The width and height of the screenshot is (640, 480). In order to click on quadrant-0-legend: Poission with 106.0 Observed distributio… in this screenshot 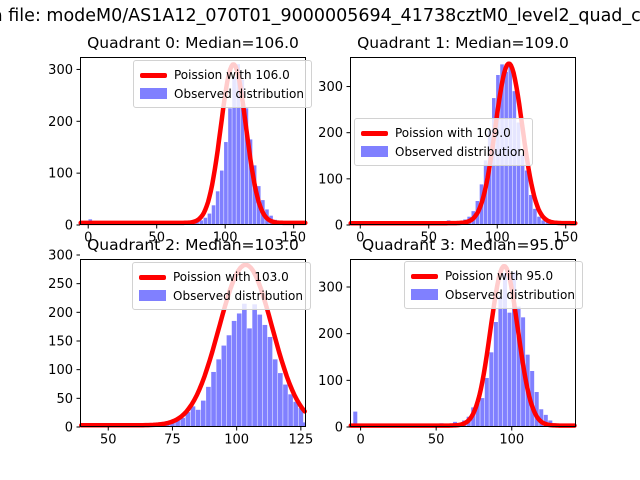, I will do `click(222, 84)`.